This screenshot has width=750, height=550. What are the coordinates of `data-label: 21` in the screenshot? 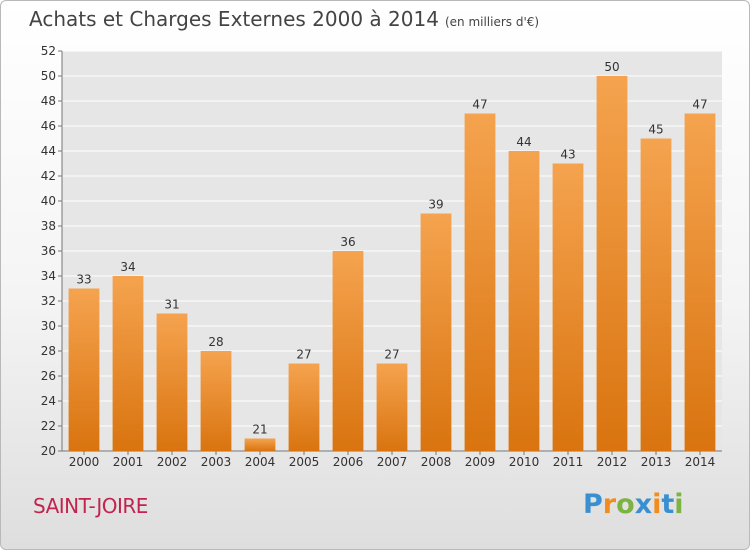 It's located at (259, 430).